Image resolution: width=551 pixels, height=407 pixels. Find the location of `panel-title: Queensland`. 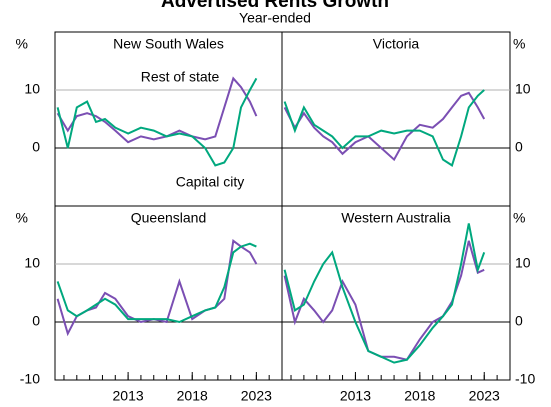

panel-title: Queensland is located at coordinates (169, 218).